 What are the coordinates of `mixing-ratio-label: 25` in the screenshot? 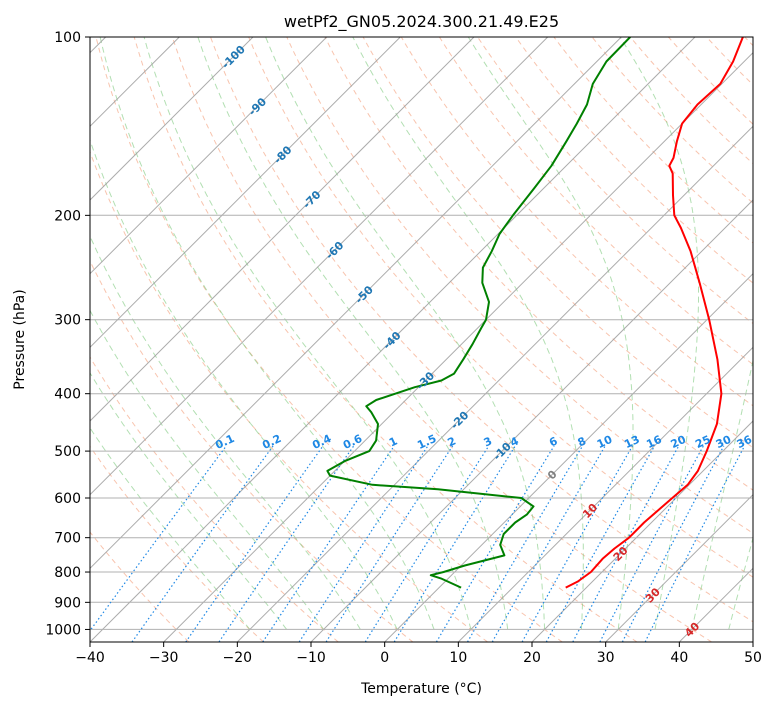 It's located at (702, 442).